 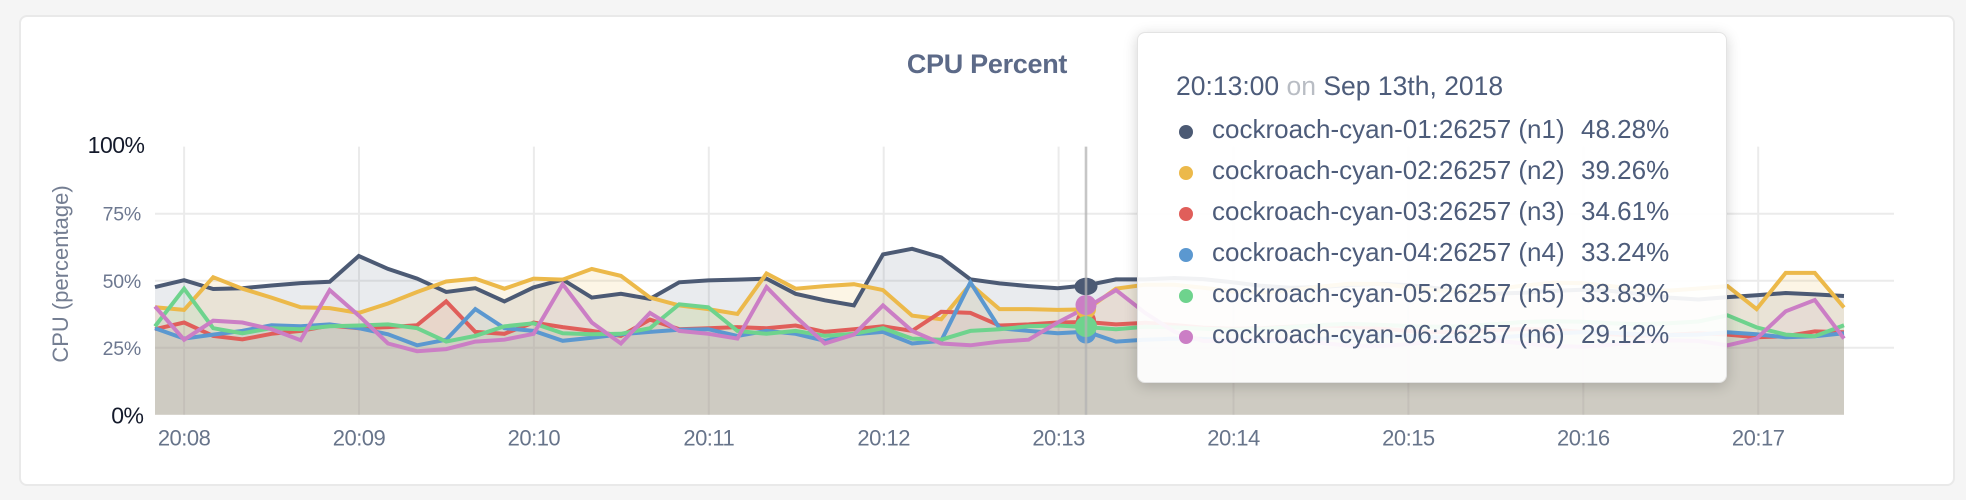 I want to click on svg-text: 75%, so click(x=122, y=215).